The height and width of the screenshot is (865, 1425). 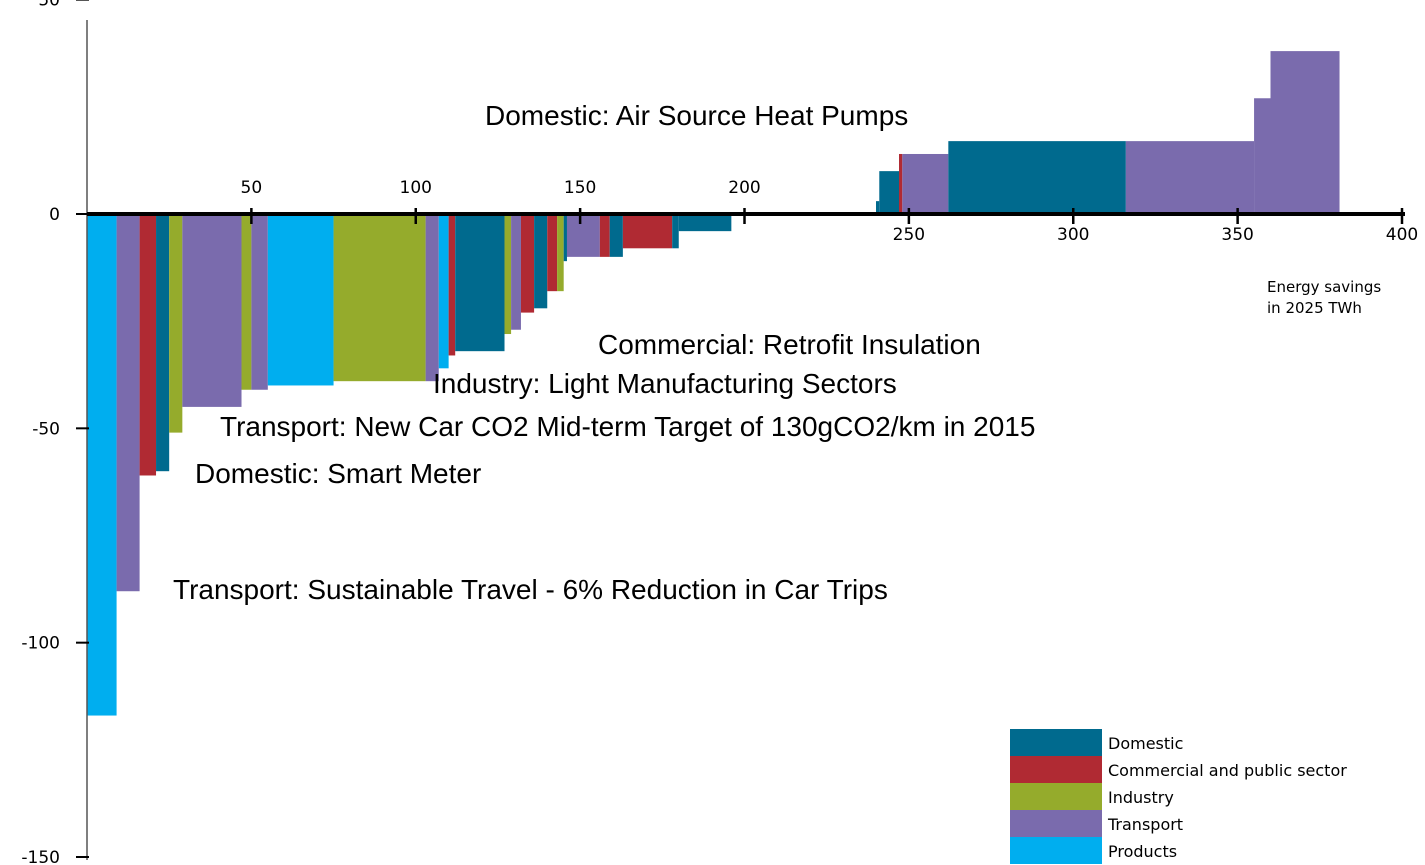 What do you see at coordinates (40, 856) in the screenshot?
I see `y-tick-label-4: -150` at bounding box center [40, 856].